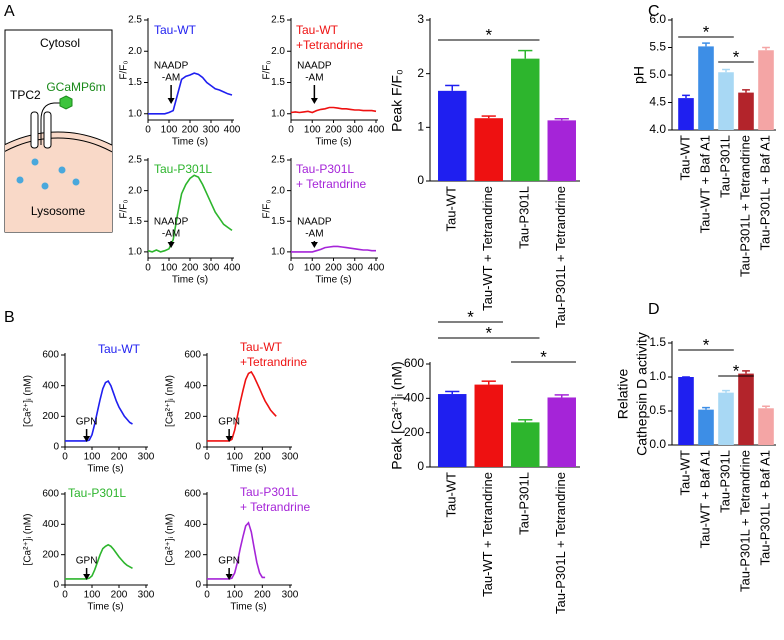 The height and width of the screenshot is (640, 784). Describe the element at coordinates (623, 394) in the screenshot. I see `y-axis-label: Relative` at that location.